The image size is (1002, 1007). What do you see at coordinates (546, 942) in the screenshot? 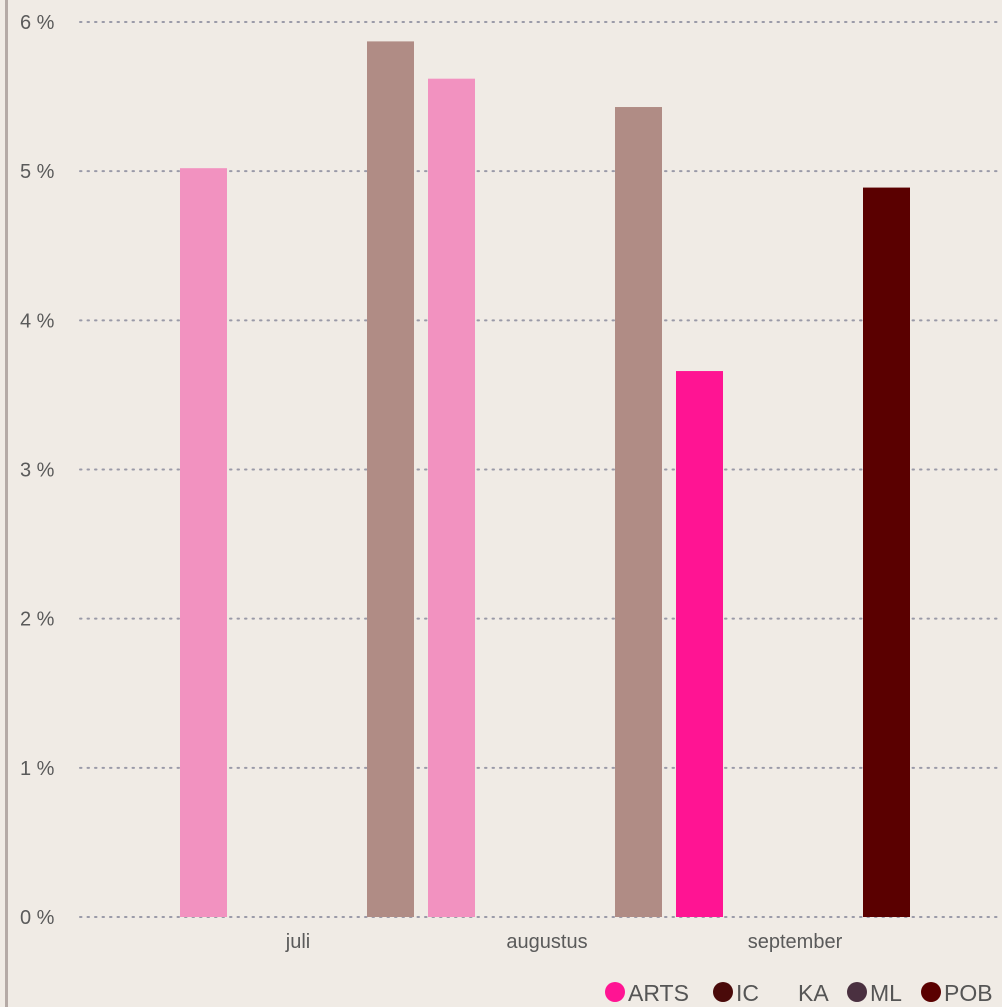
I see `x-category-label: augustus` at bounding box center [546, 942].